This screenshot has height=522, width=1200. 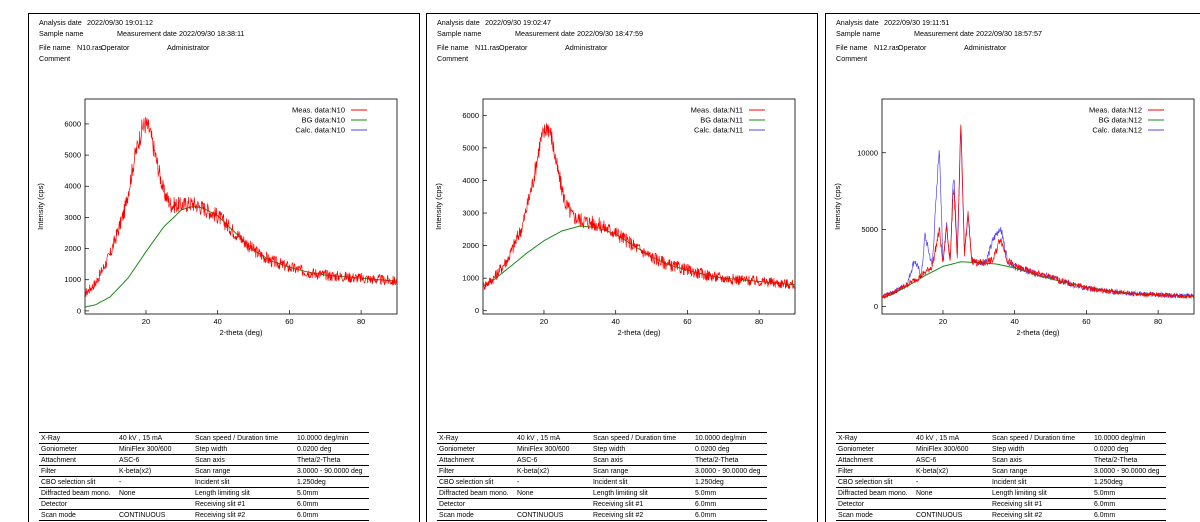 I want to click on measurement-date-value: 2022/09/30 18:47:59, so click(x=610, y=33).